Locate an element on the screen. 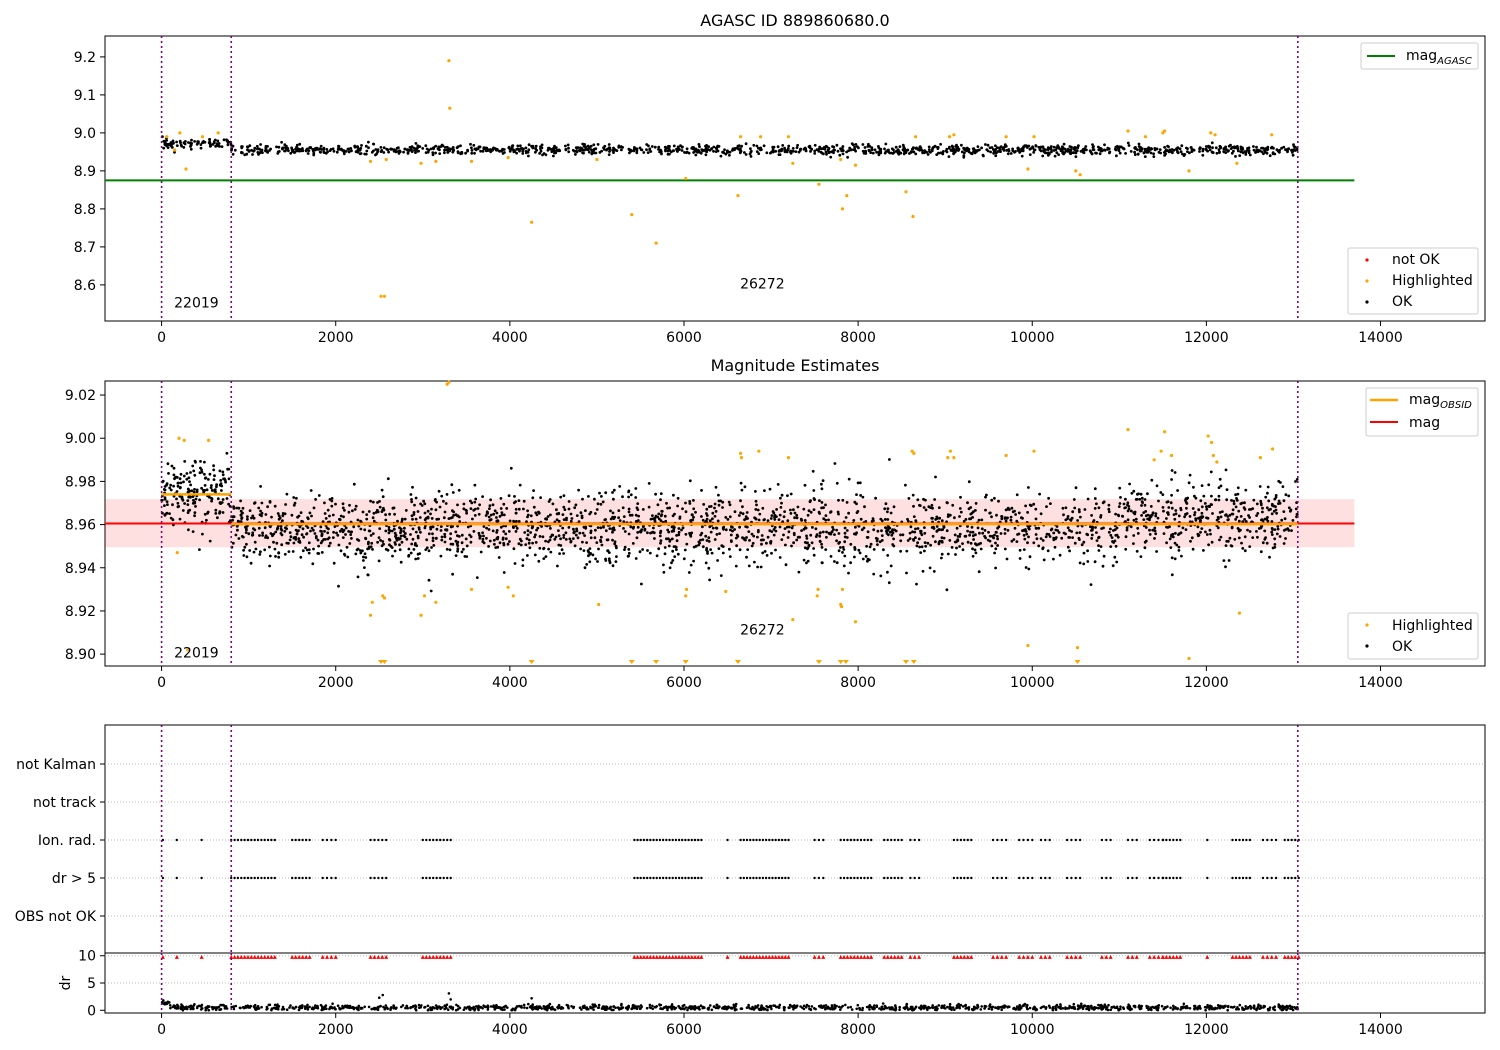  x-tick-label: 4000 is located at coordinates (510, 683).